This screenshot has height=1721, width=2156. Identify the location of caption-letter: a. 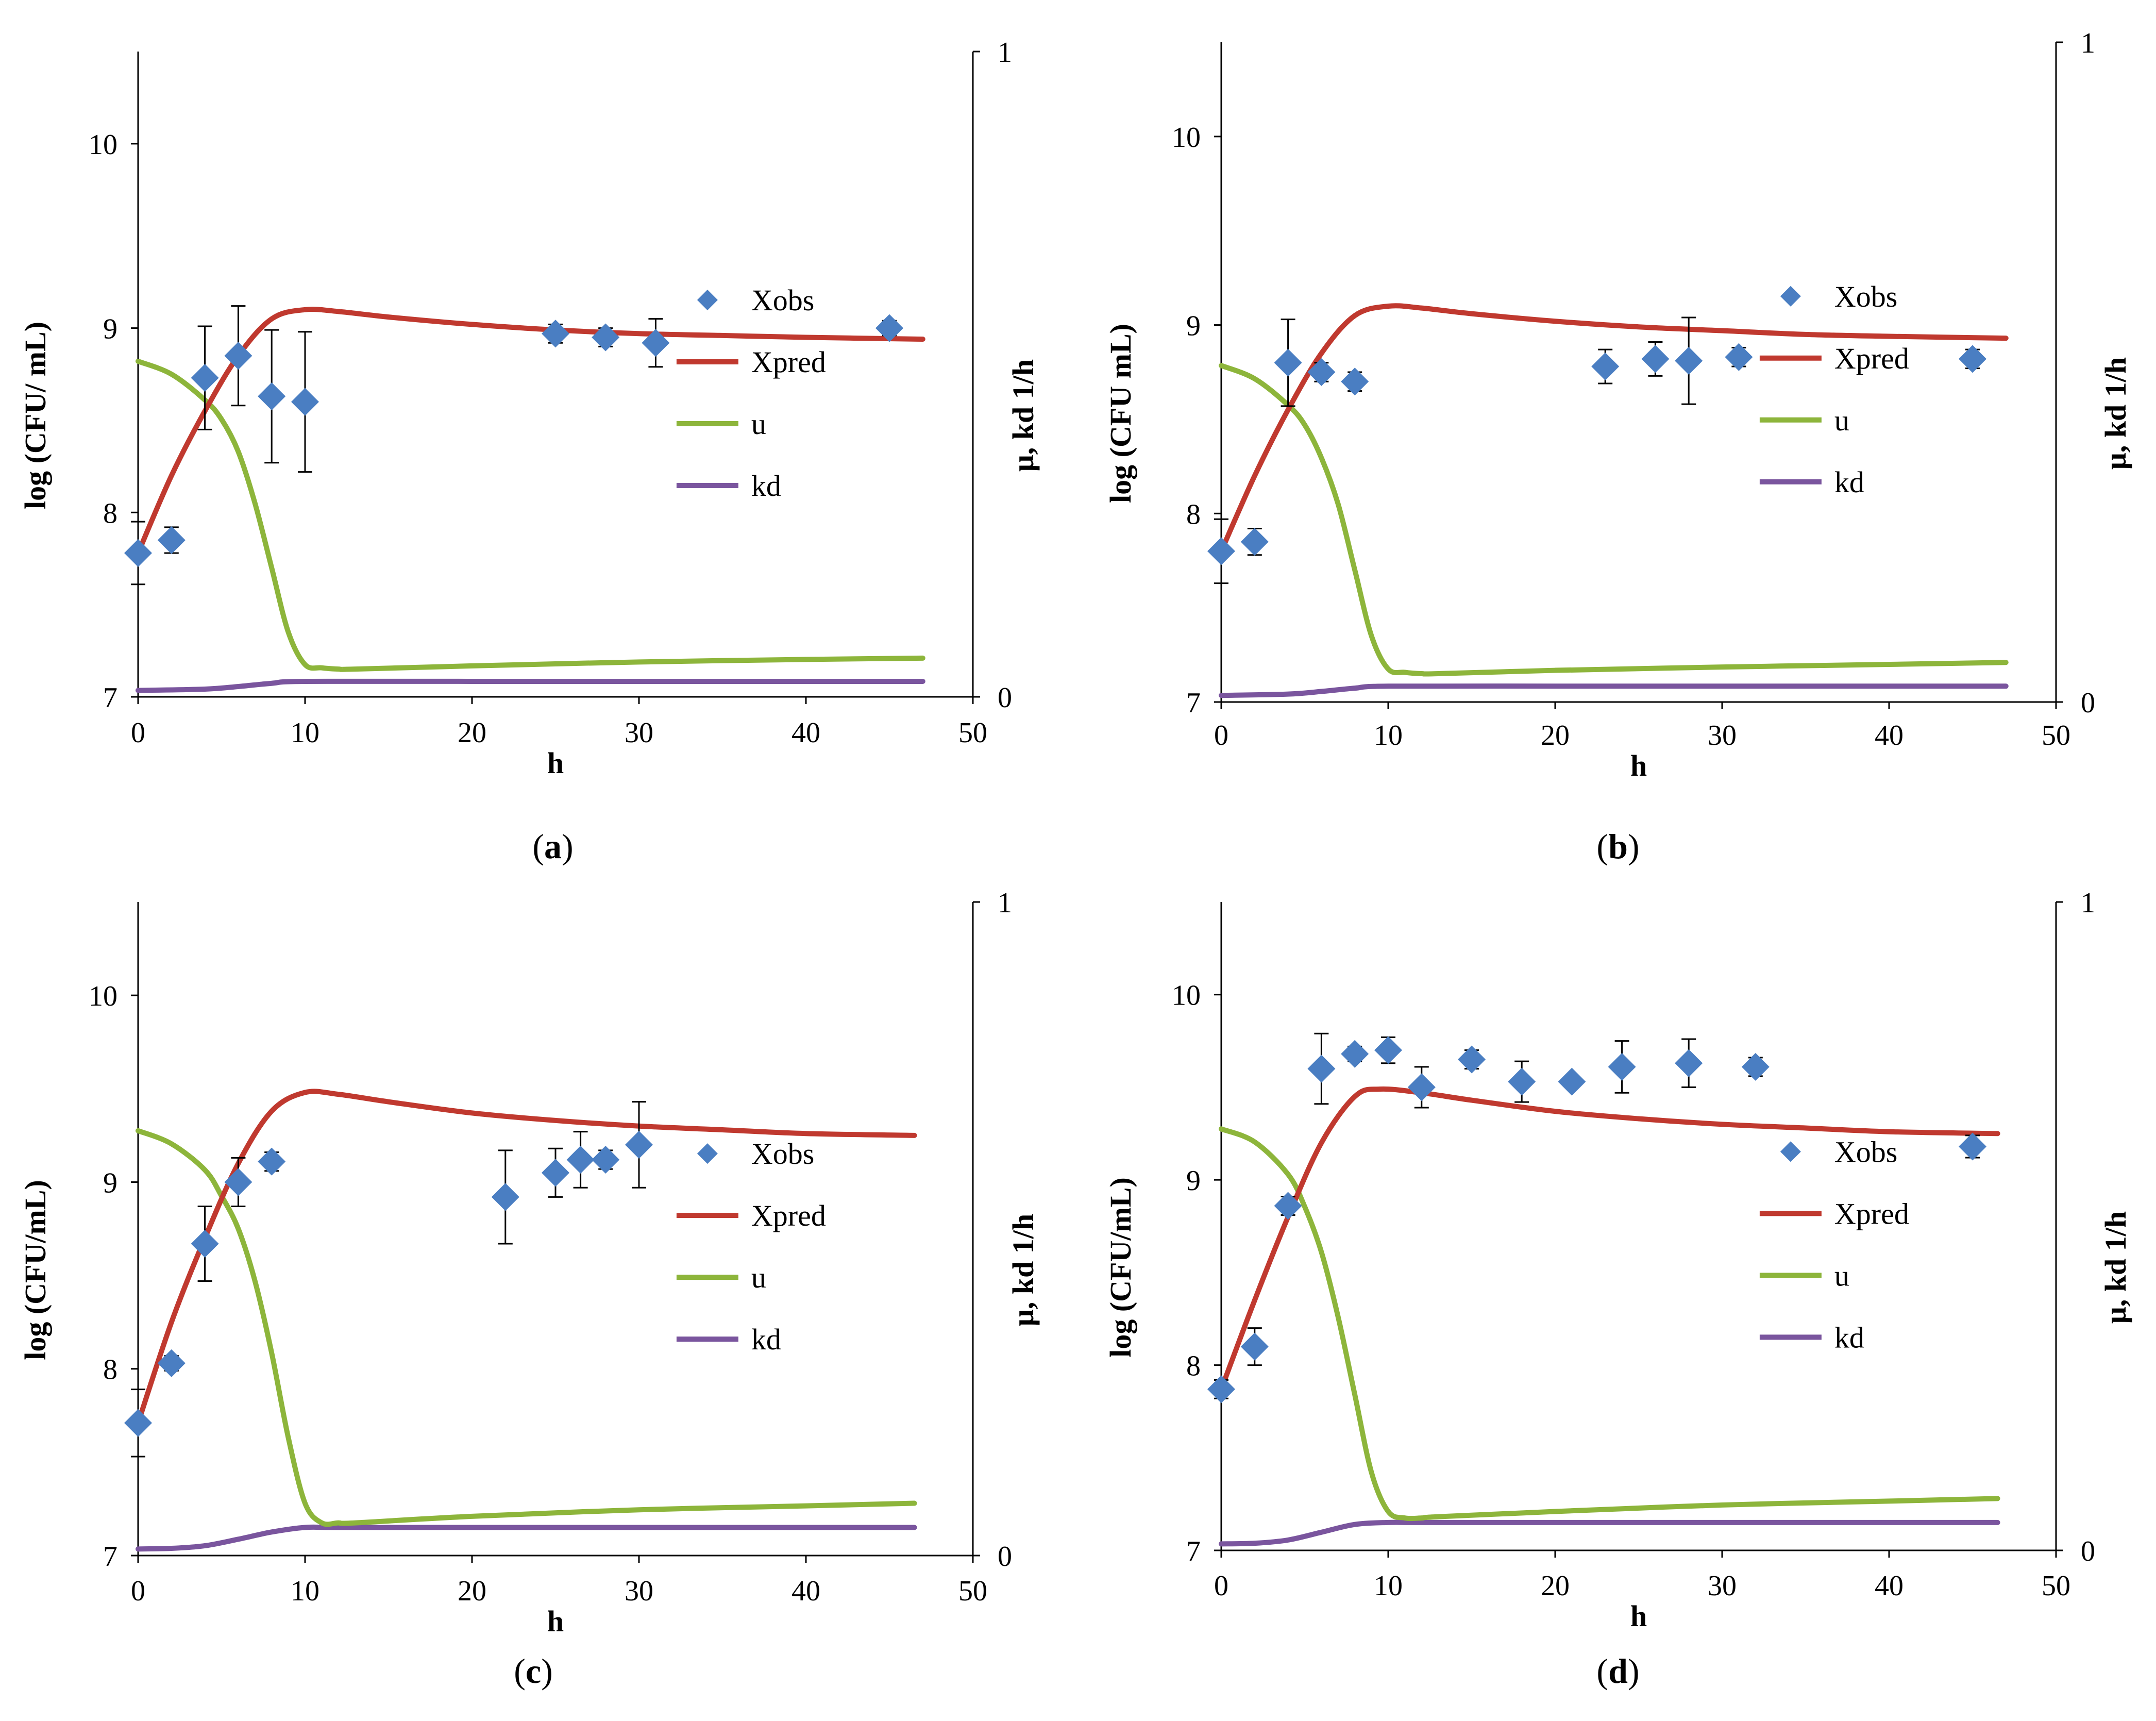
(553, 846).